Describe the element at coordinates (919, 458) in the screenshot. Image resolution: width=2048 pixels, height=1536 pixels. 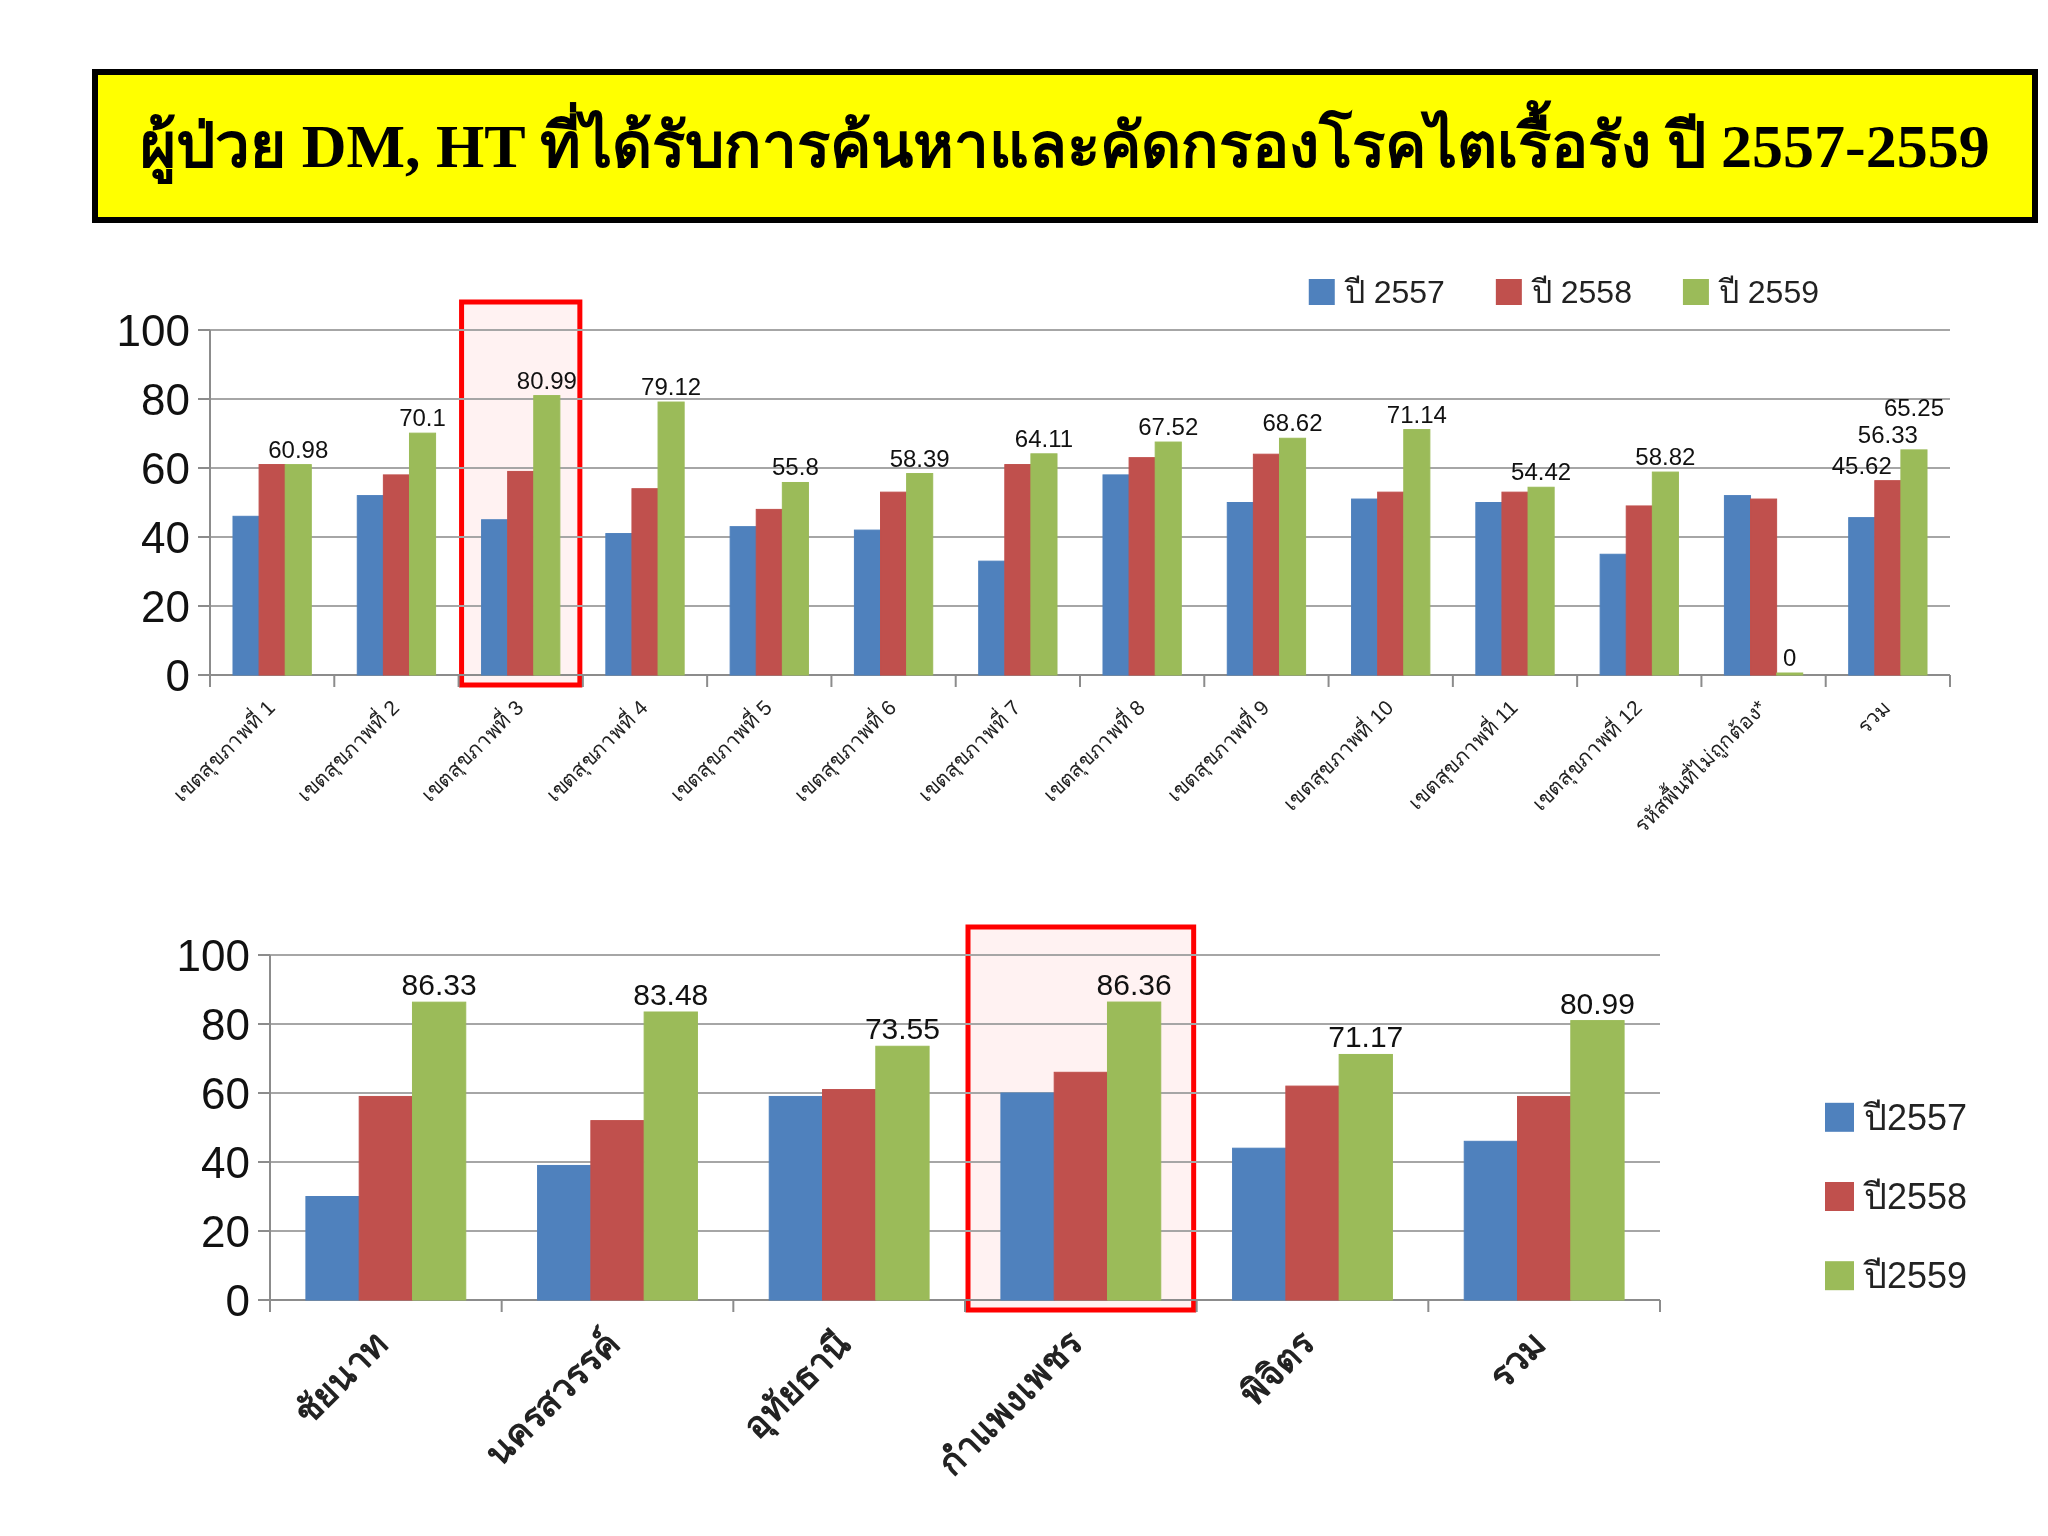
I see `data-label: 58.39` at that location.